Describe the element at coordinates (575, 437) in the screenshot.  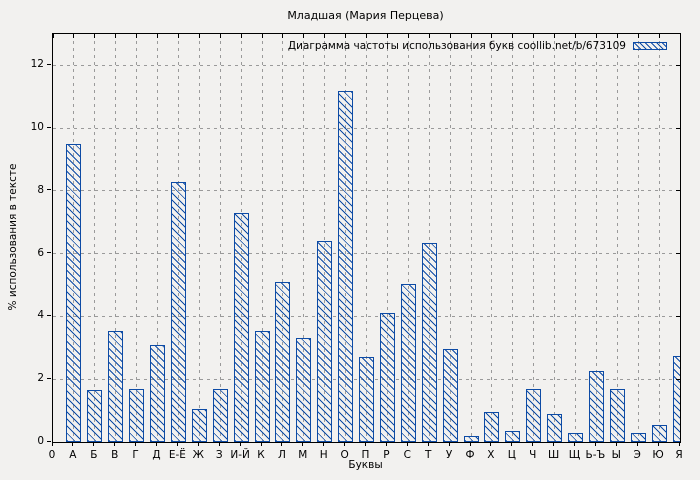
I see `bar-Щ` at that location.